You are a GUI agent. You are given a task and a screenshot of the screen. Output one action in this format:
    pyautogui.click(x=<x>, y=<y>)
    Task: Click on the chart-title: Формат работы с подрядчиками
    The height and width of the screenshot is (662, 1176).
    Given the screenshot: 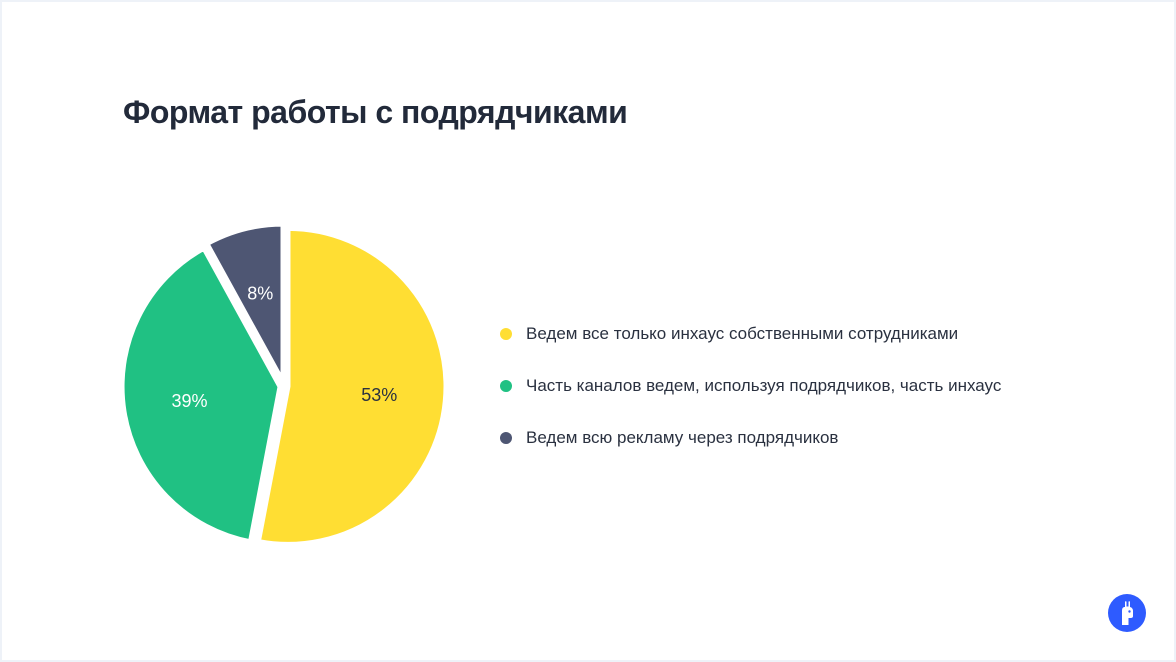 What is the action you would take?
    pyautogui.click(x=375, y=112)
    